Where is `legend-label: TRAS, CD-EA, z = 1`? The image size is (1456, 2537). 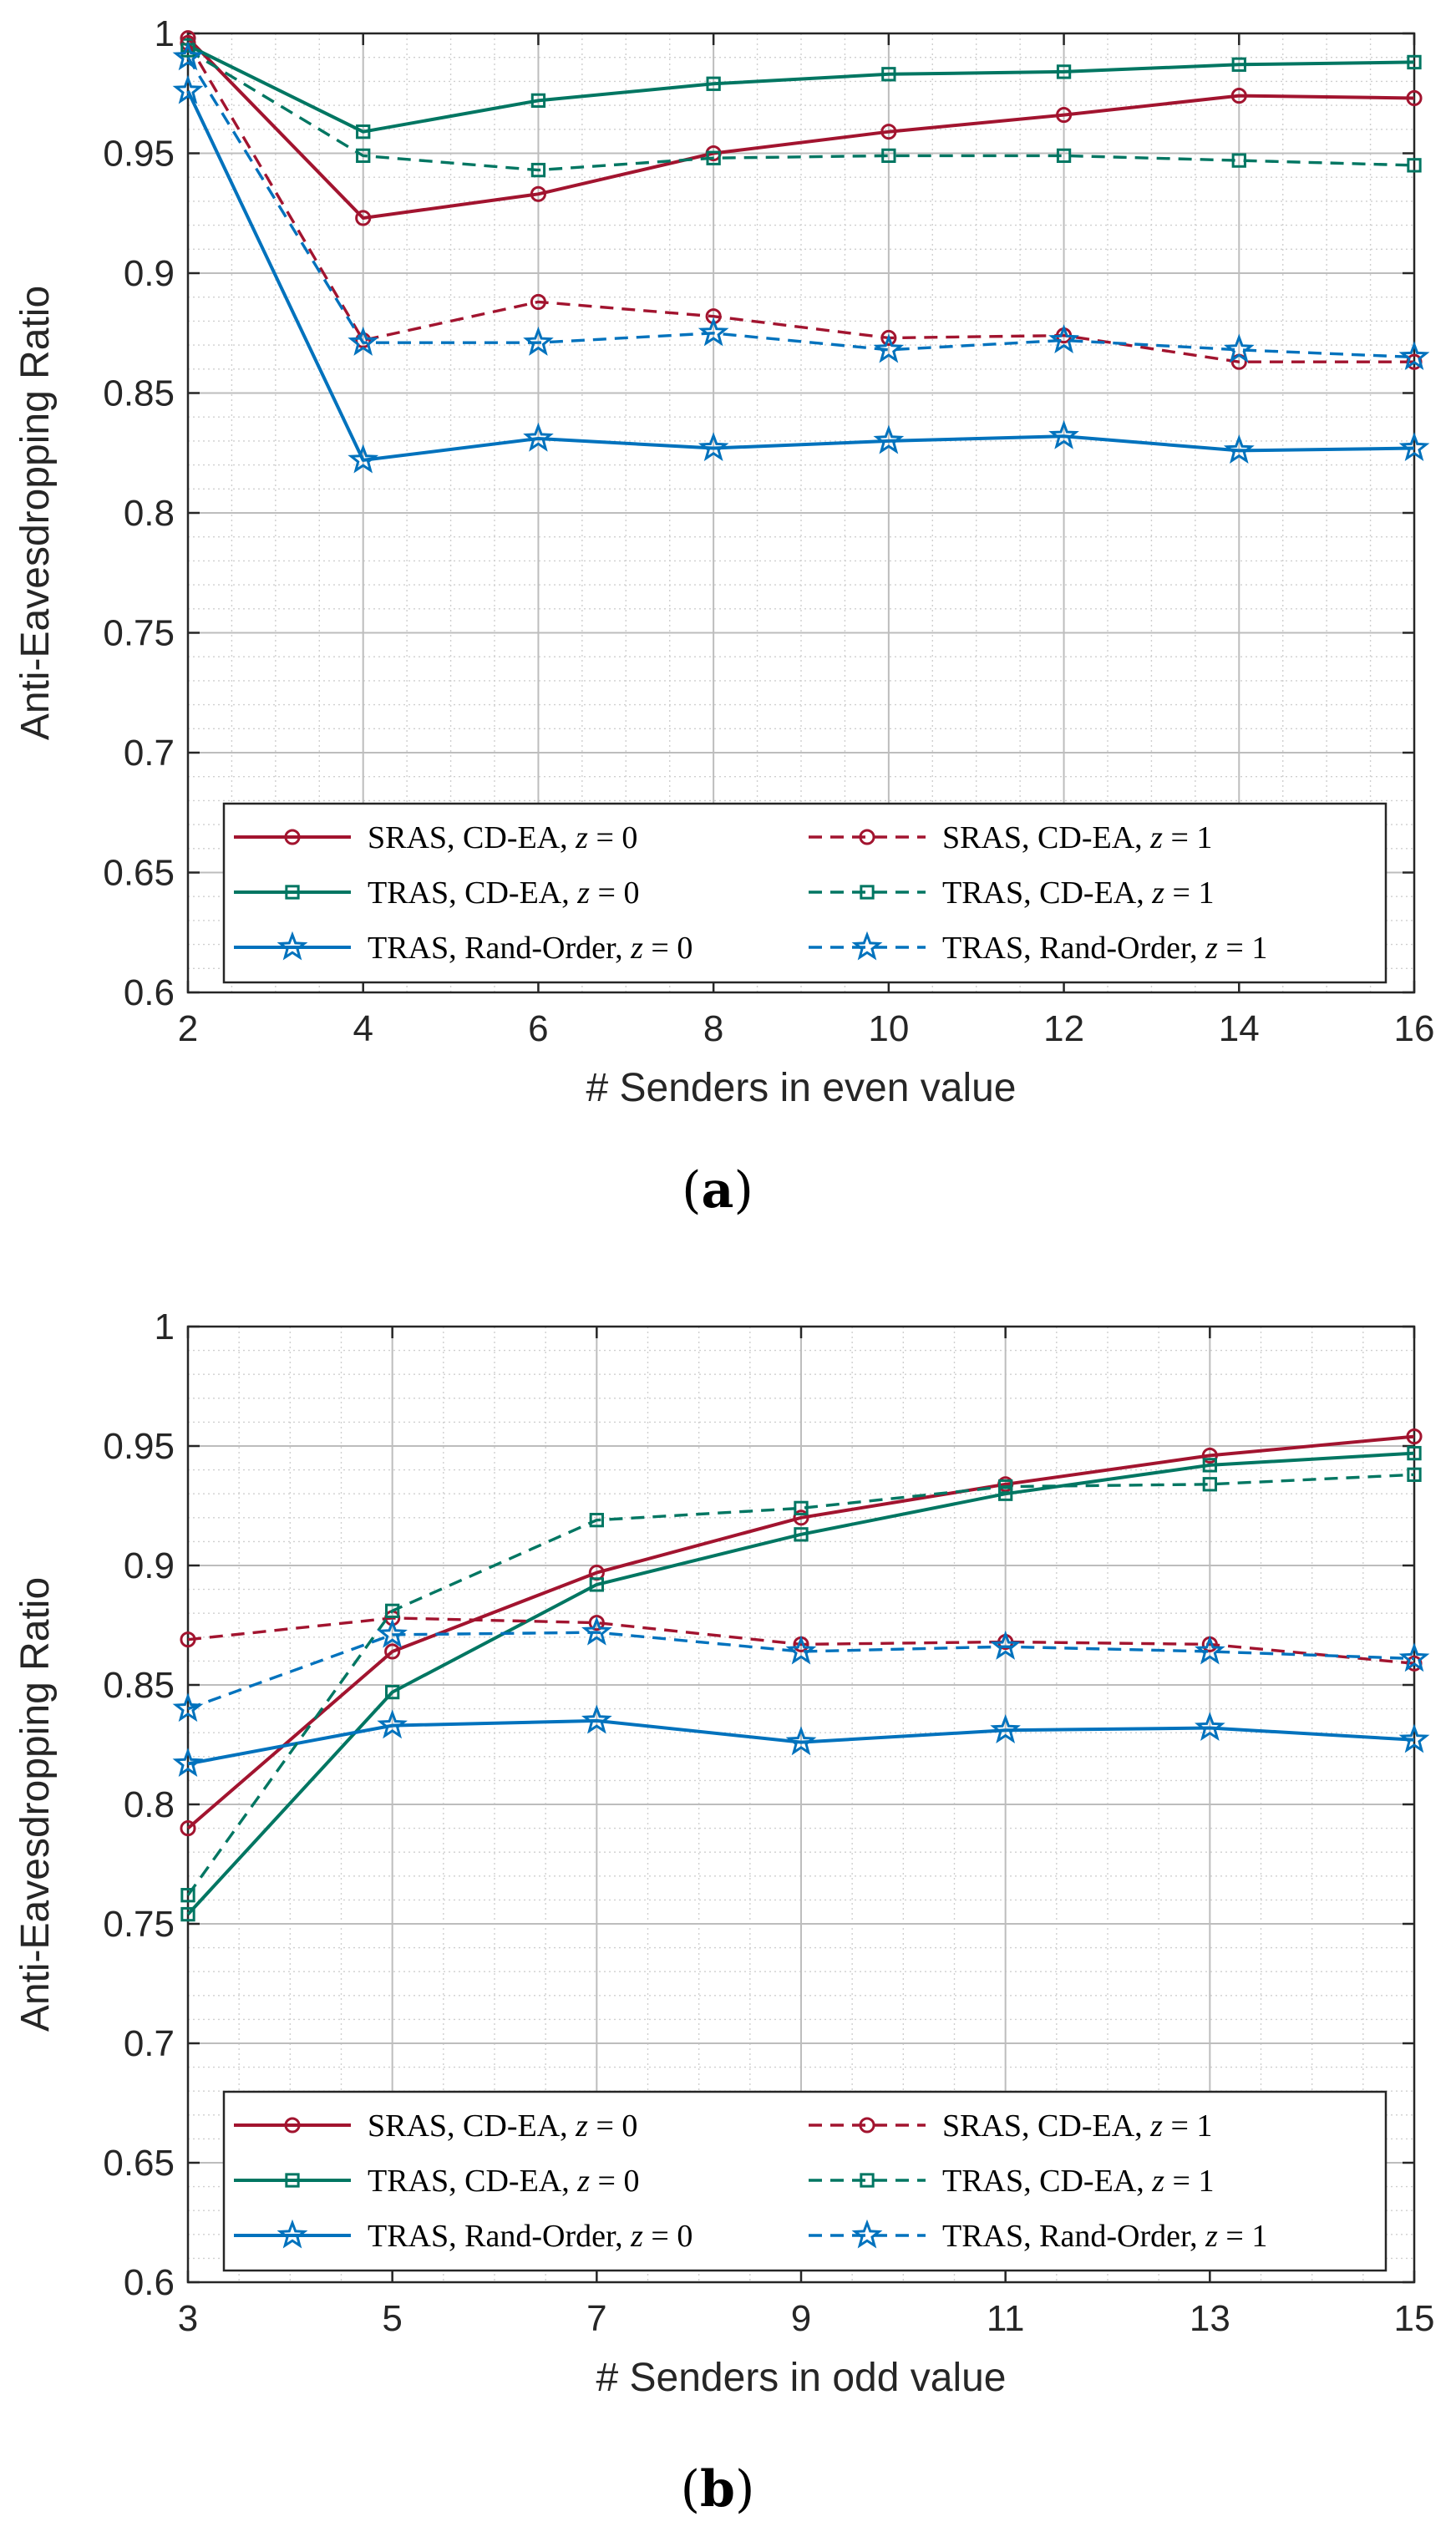
legend-label: TRAS, CD-EA, z = 1 is located at coordinates (1078, 893).